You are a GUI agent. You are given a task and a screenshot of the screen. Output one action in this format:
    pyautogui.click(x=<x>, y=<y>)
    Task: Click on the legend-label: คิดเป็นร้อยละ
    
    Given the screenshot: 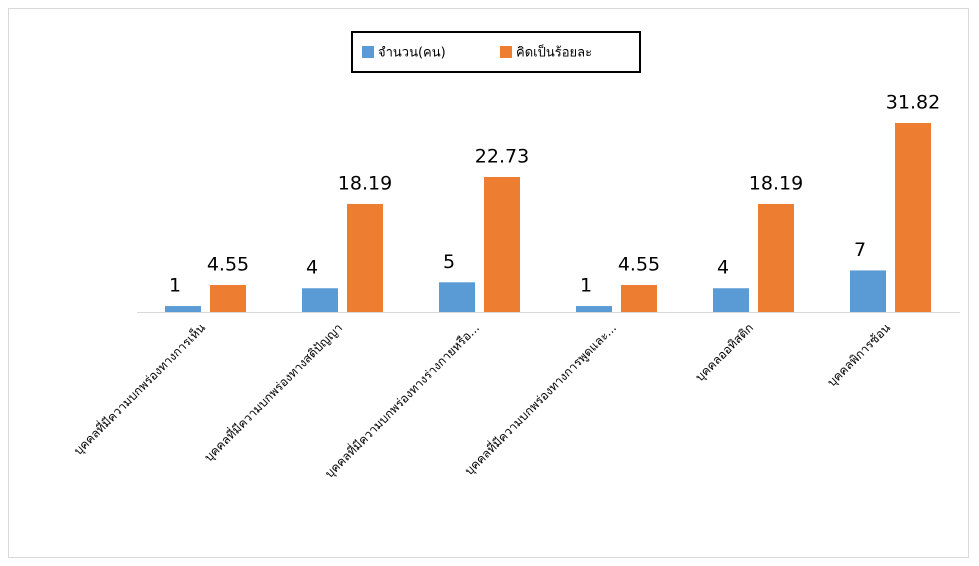 What is the action you would take?
    pyautogui.click(x=554, y=52)
    